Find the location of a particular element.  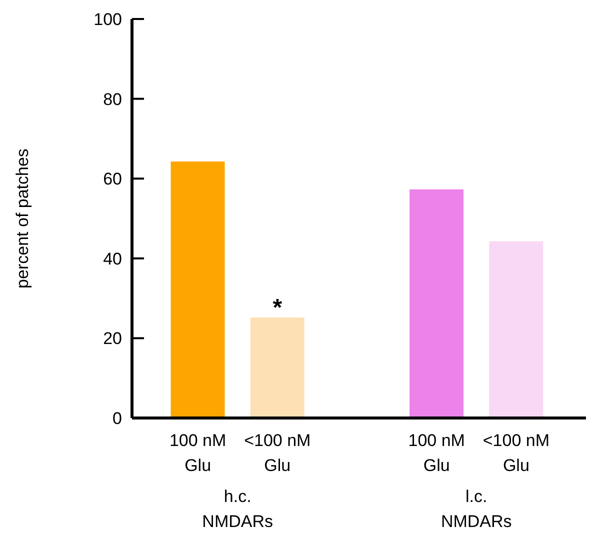

y-tick-label: 60 is located at coordinates (112, 179).